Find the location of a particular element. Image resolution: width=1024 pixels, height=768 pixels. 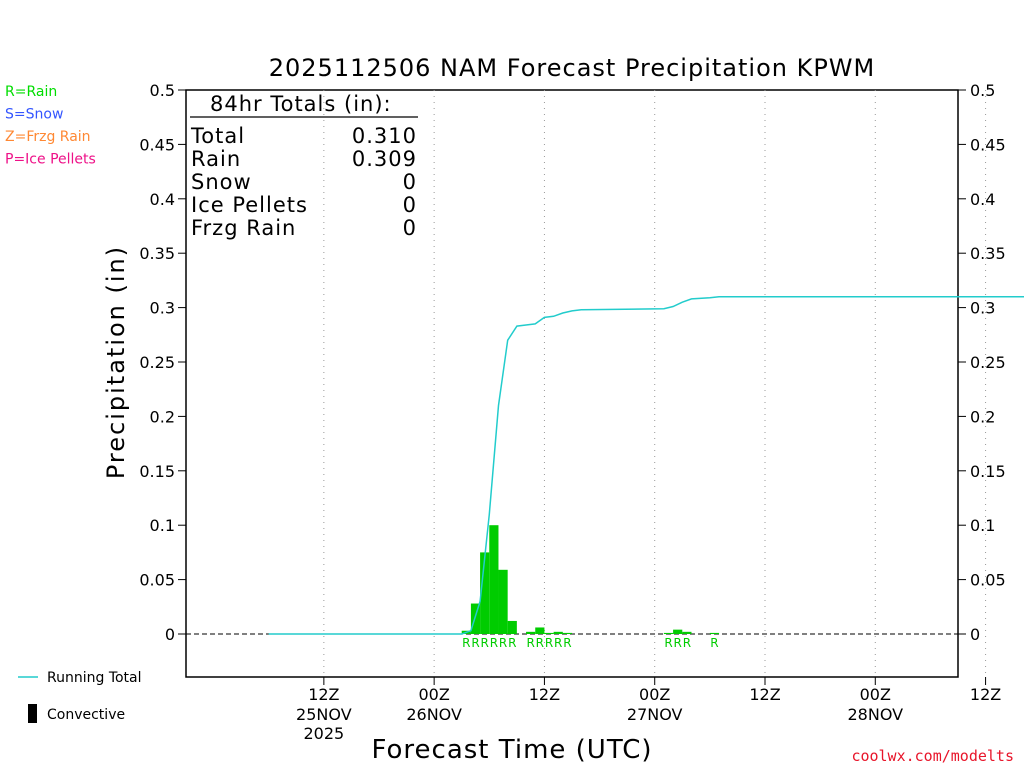

y-tick-label-left: 0 is located at coordinates (170, 634).